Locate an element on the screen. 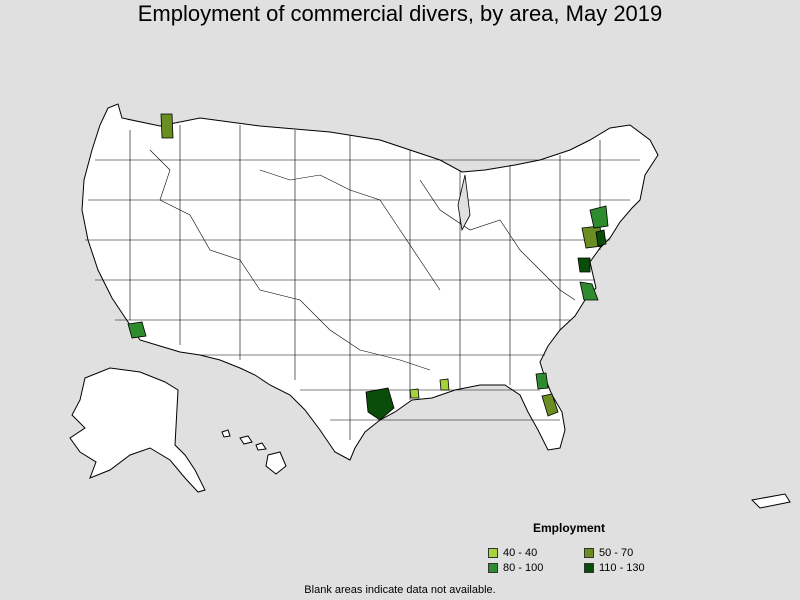 The image size is (800, 600). legend-item-80-100: 80 - 100 is located at coordinates (515, 568).